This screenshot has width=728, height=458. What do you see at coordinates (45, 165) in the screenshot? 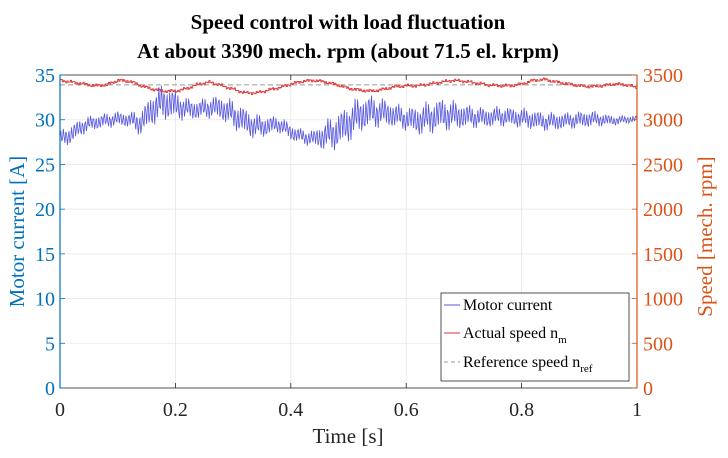
I see `y-left-tick-label: 25` at bounding box center [45, 165].